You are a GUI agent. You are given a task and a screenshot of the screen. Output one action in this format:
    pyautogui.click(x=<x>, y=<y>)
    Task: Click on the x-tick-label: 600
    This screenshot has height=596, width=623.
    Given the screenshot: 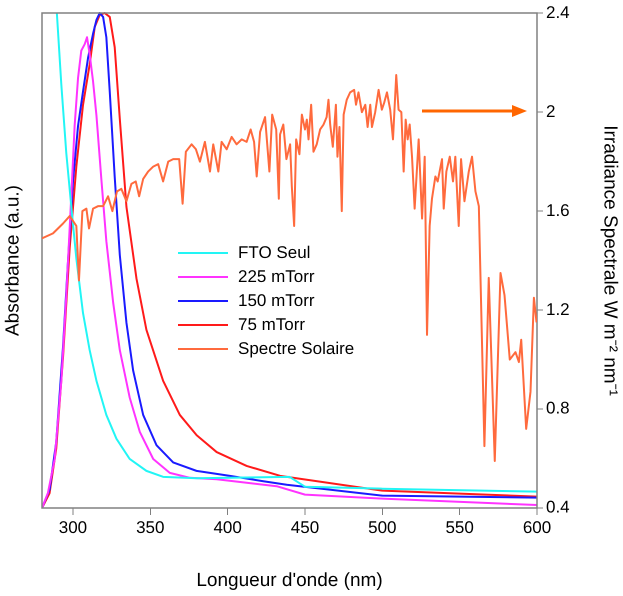 What is the action you would take?
    pyautogui.click(x=537, y=527)
    